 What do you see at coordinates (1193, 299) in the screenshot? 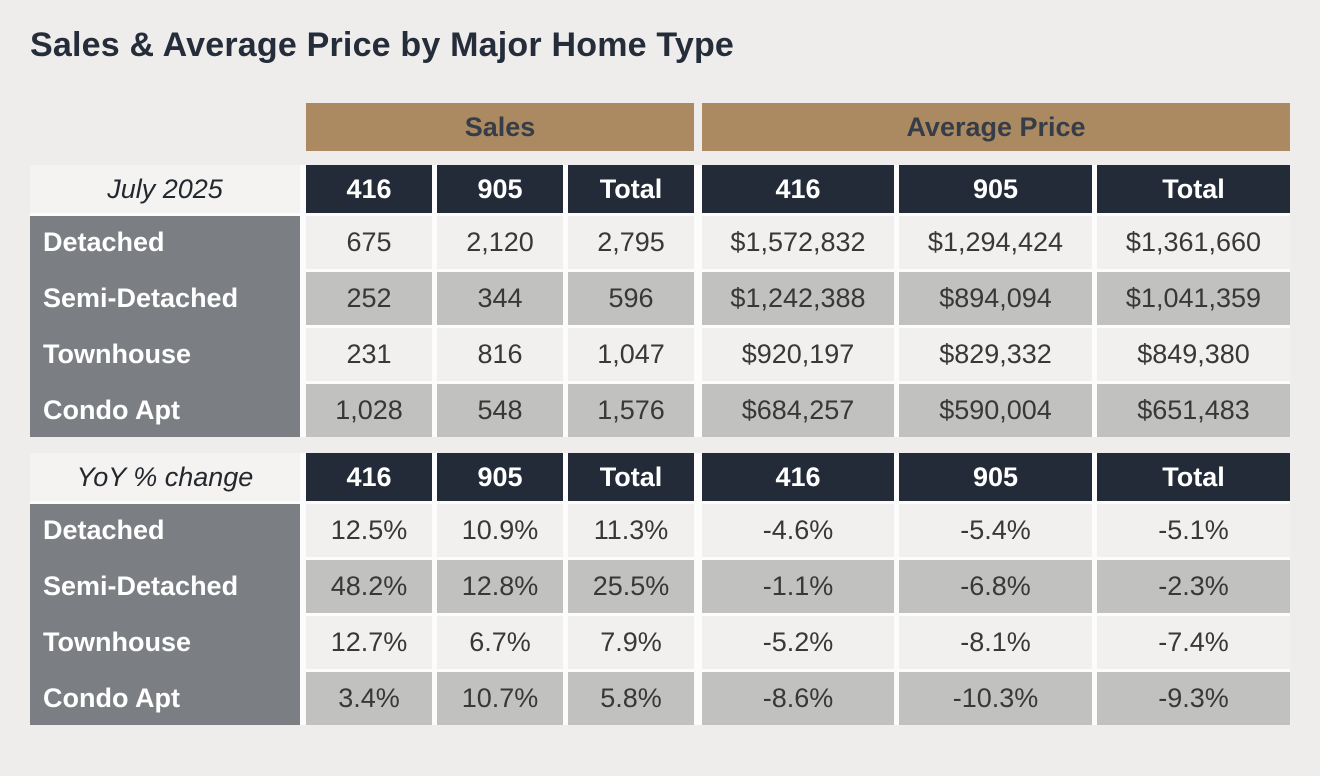
I see `data-cell: $1,041,359` at bounding box center [1193, 299].